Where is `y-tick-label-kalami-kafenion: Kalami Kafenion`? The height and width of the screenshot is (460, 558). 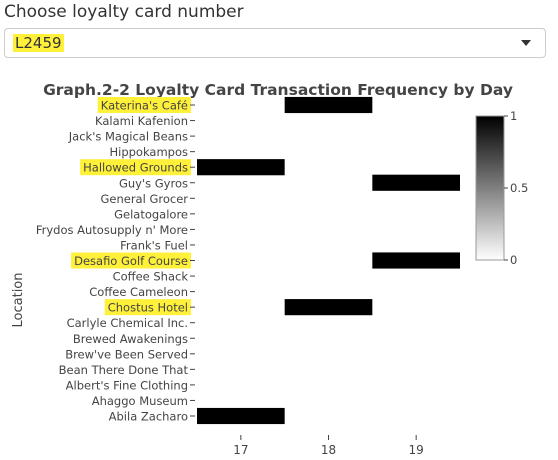
y-tick-label-kalami-kafenion: Kalami Kafenion is located at coordinates (141, 121).